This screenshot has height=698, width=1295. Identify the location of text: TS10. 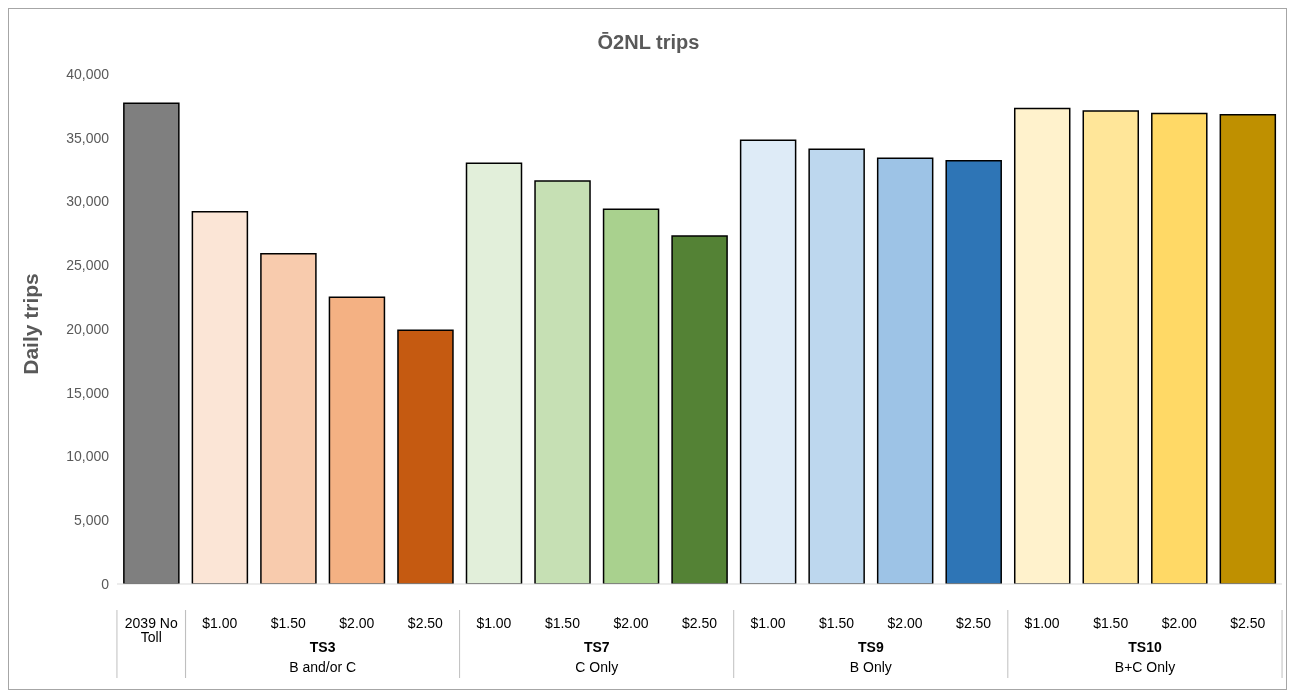
(1145, 647).